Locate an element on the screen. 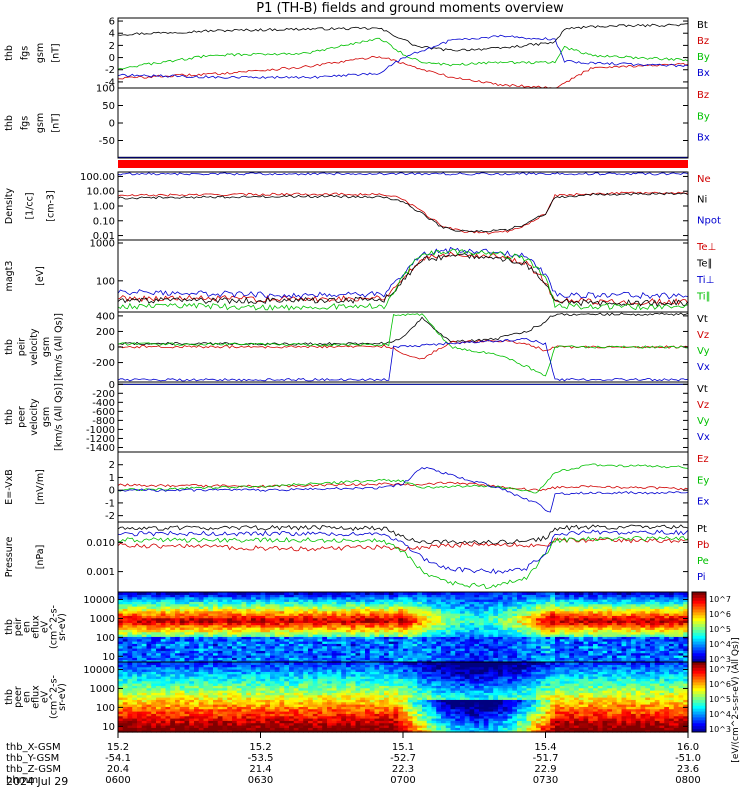 This screenshot has height=800, width=750. red-separator-bar is located at coordinates (403, 164).